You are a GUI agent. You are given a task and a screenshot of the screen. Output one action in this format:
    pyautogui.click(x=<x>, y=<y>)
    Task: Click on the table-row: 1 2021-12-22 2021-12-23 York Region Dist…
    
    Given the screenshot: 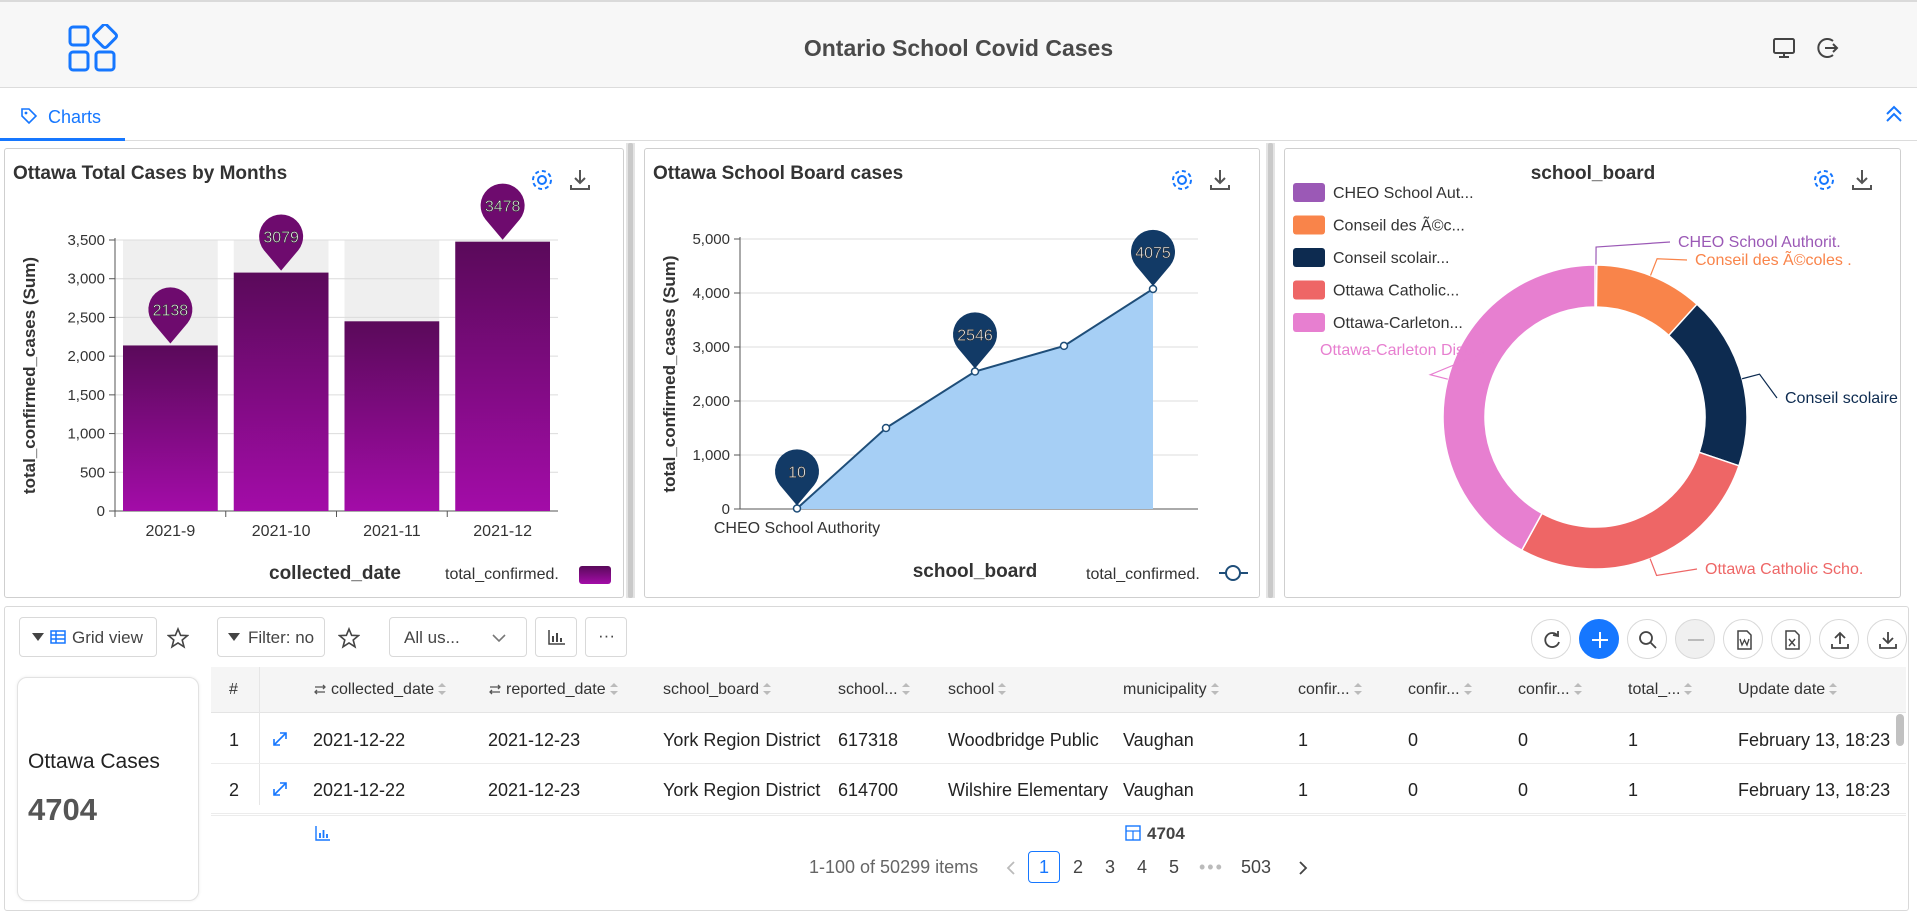 What is the action you would take?
    pyautogui.click(x=1058, y=739)
    